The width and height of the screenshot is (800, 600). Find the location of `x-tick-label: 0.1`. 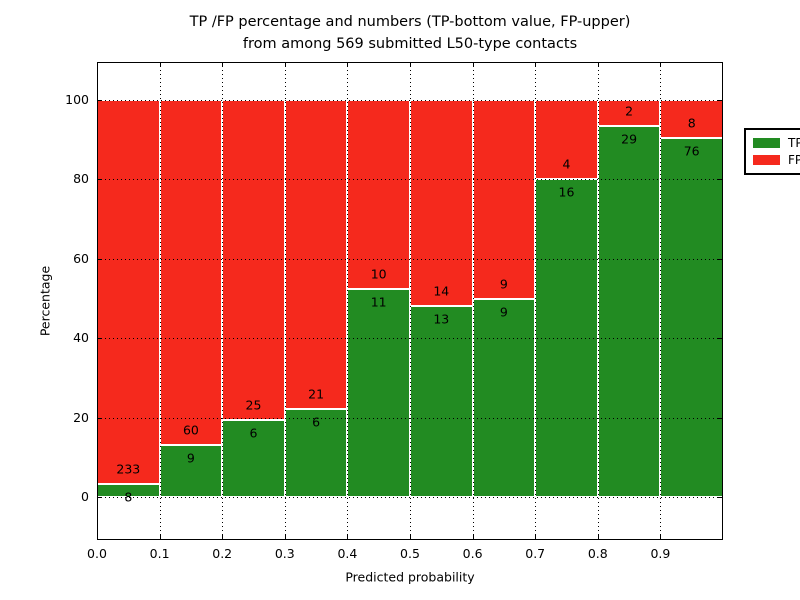

x-tick-label: 0.1 is located at coordinates (159, 553).